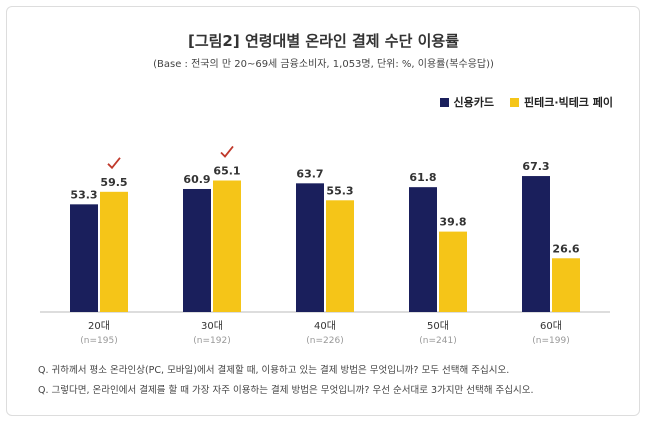 The image size is (647, 421). I want to click on x-tick-label: 30대, so click(212, 326).